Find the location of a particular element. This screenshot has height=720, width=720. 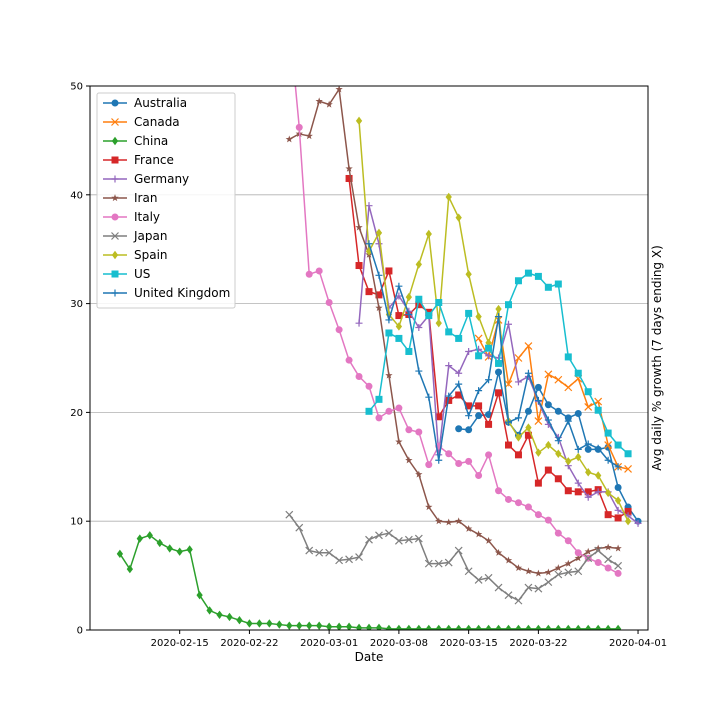

x-axis-label: Date is located at coordinates (369, 657).